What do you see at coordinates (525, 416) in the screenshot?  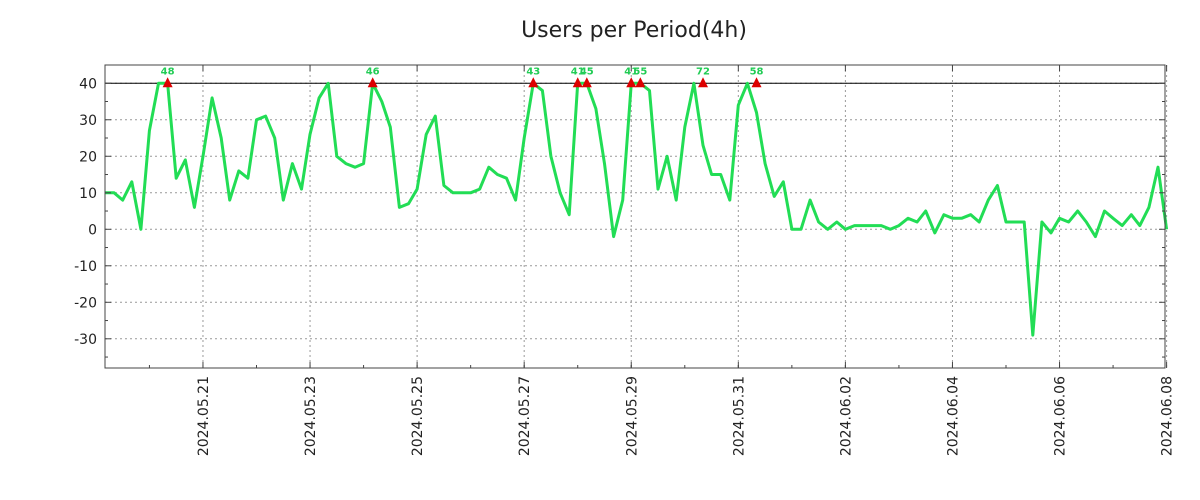 I see `x-tick-label: 2024.05.27` at bounding box center [525, 416].